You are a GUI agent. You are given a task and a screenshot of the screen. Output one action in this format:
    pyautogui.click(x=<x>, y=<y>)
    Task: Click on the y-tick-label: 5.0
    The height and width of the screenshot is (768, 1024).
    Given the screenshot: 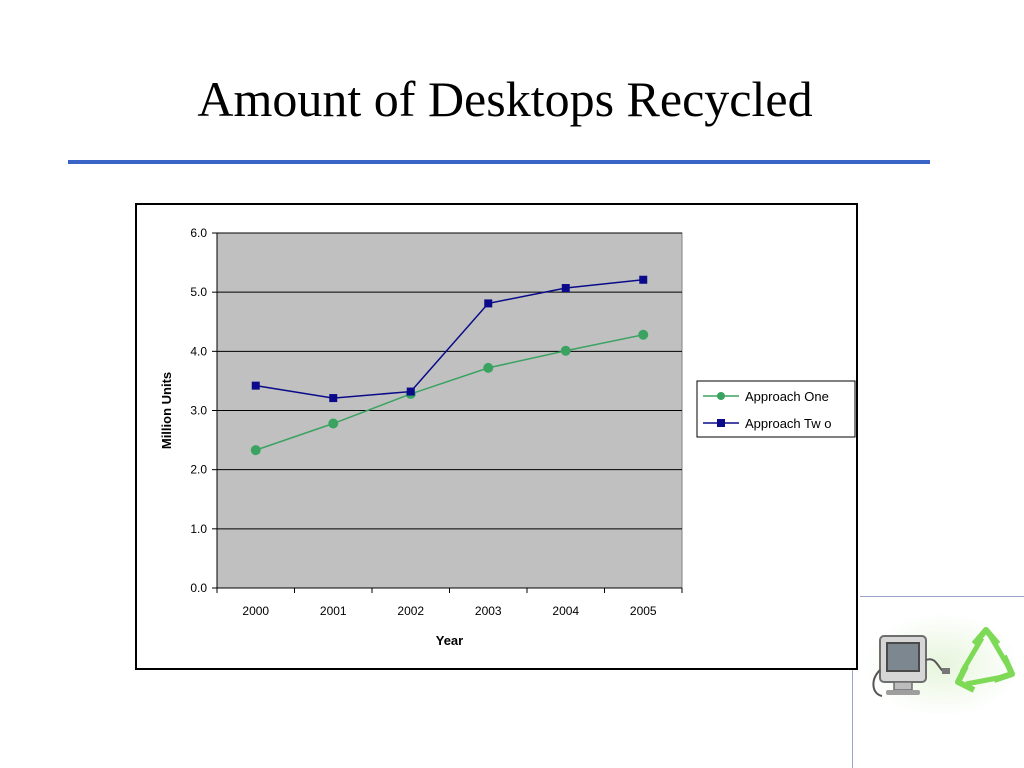 What is the action you would take?
    pyautogui.click(x=198, y=292)
    